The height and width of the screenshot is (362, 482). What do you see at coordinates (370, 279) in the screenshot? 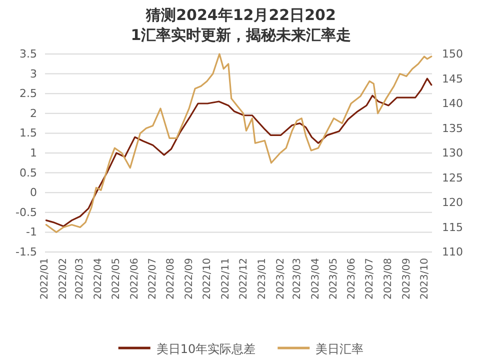
I see `x-tick-label: 2023/07` at bounding box center [370, 279].